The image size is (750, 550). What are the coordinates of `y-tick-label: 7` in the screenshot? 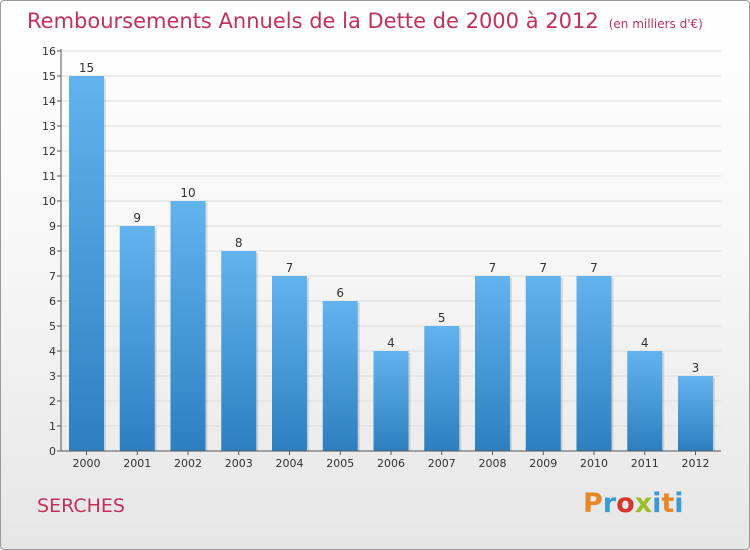 It's located at (52, 276).